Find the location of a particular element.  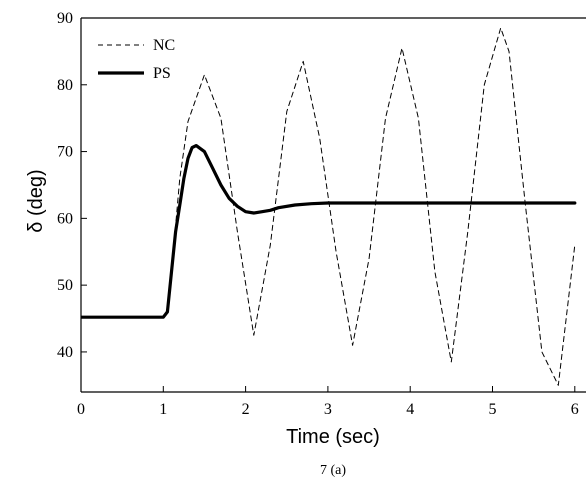

x-tick-label: 1 is located at coordinates (163, 409).